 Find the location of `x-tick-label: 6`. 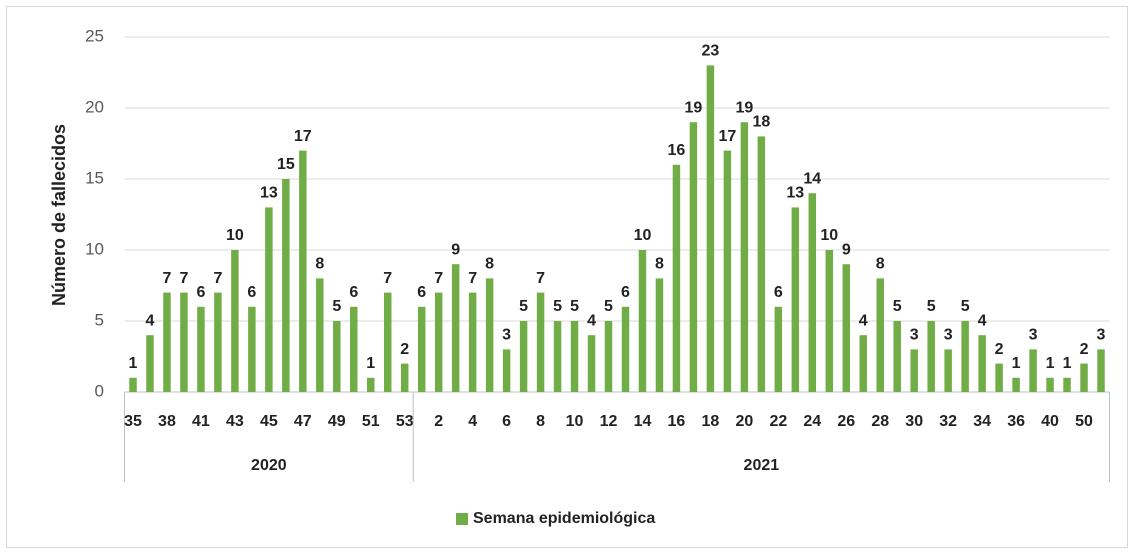

x-tick-label: 6 is located at coordinates (506, 421).